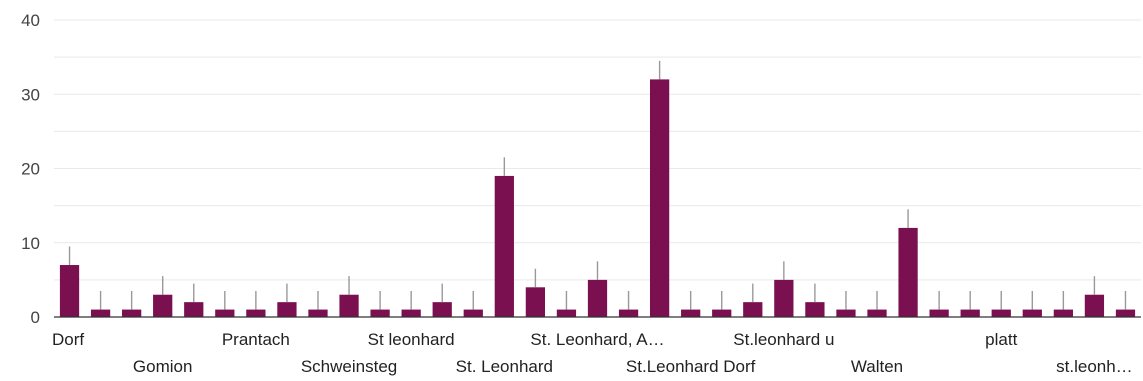 The height and width of the screenshot is (381, 1143). I want to click on x-category-label: Gomion, so click(163, 366).